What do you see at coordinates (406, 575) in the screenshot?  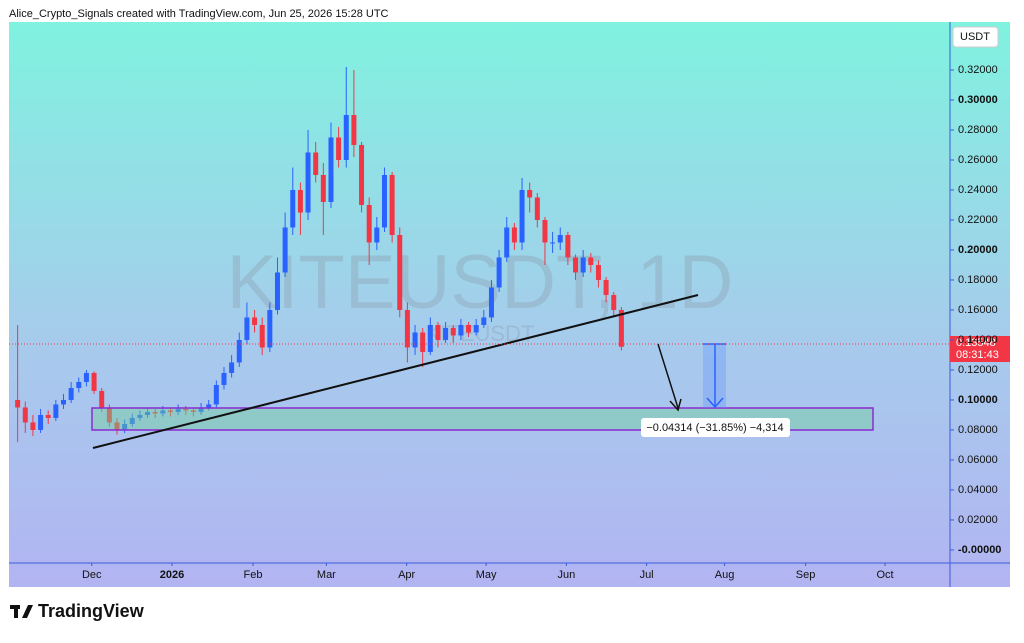 I see `x-tick-label: Apr` at bounding box center [406, 575].